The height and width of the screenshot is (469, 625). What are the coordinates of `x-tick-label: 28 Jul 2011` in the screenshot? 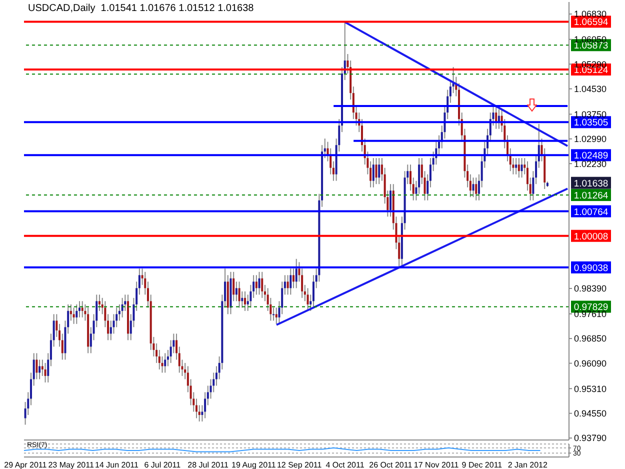 It's located at (208, 464).